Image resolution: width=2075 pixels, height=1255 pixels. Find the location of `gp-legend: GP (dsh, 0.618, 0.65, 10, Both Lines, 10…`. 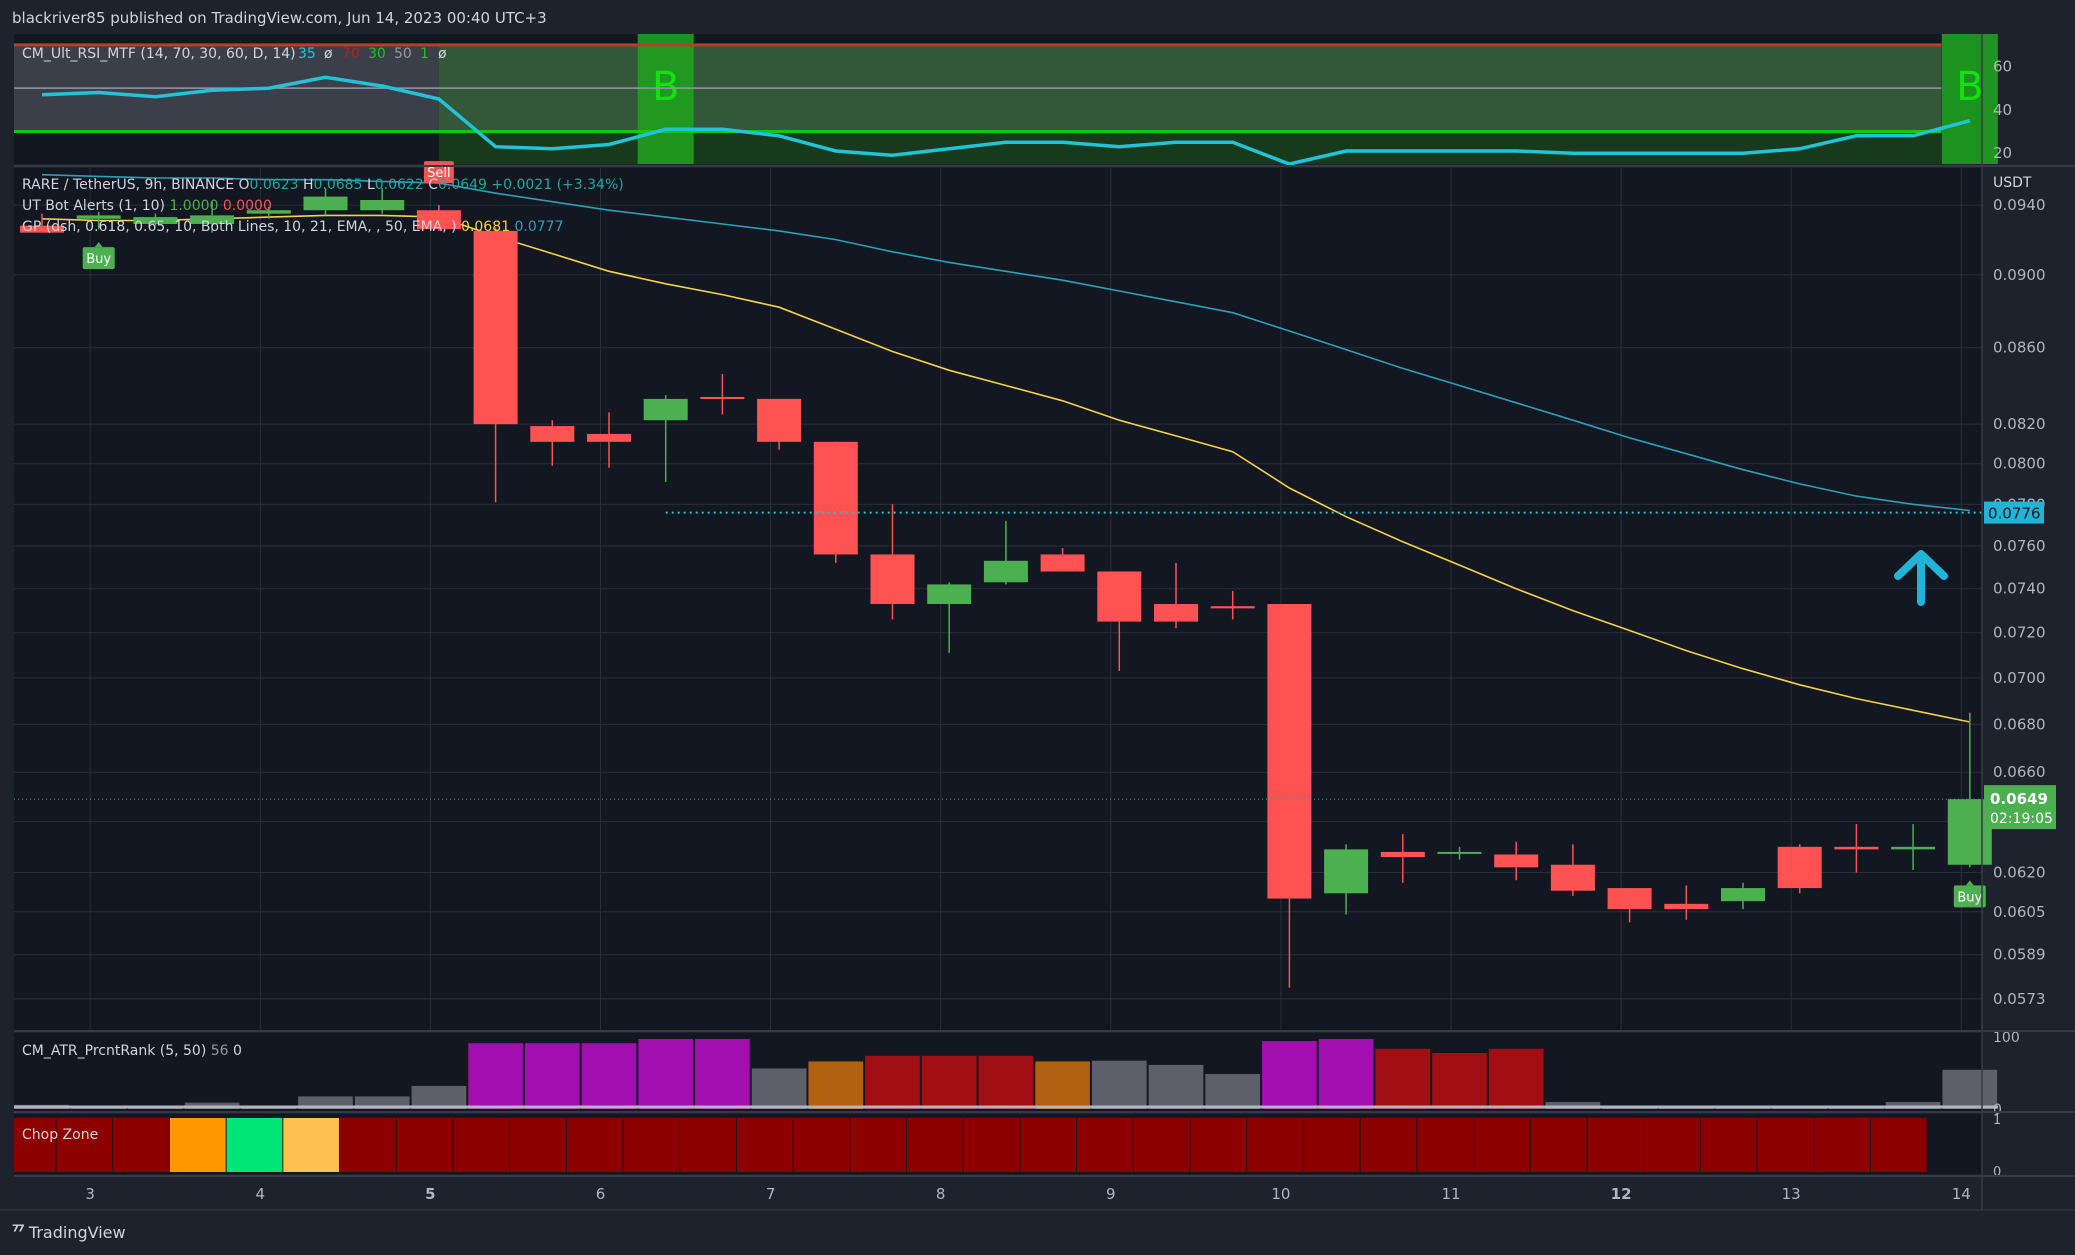

gp-legend: GP (dsh, 0.618, 0.65, 10, Both Lines, 10… is located at coordinates (292, 227).